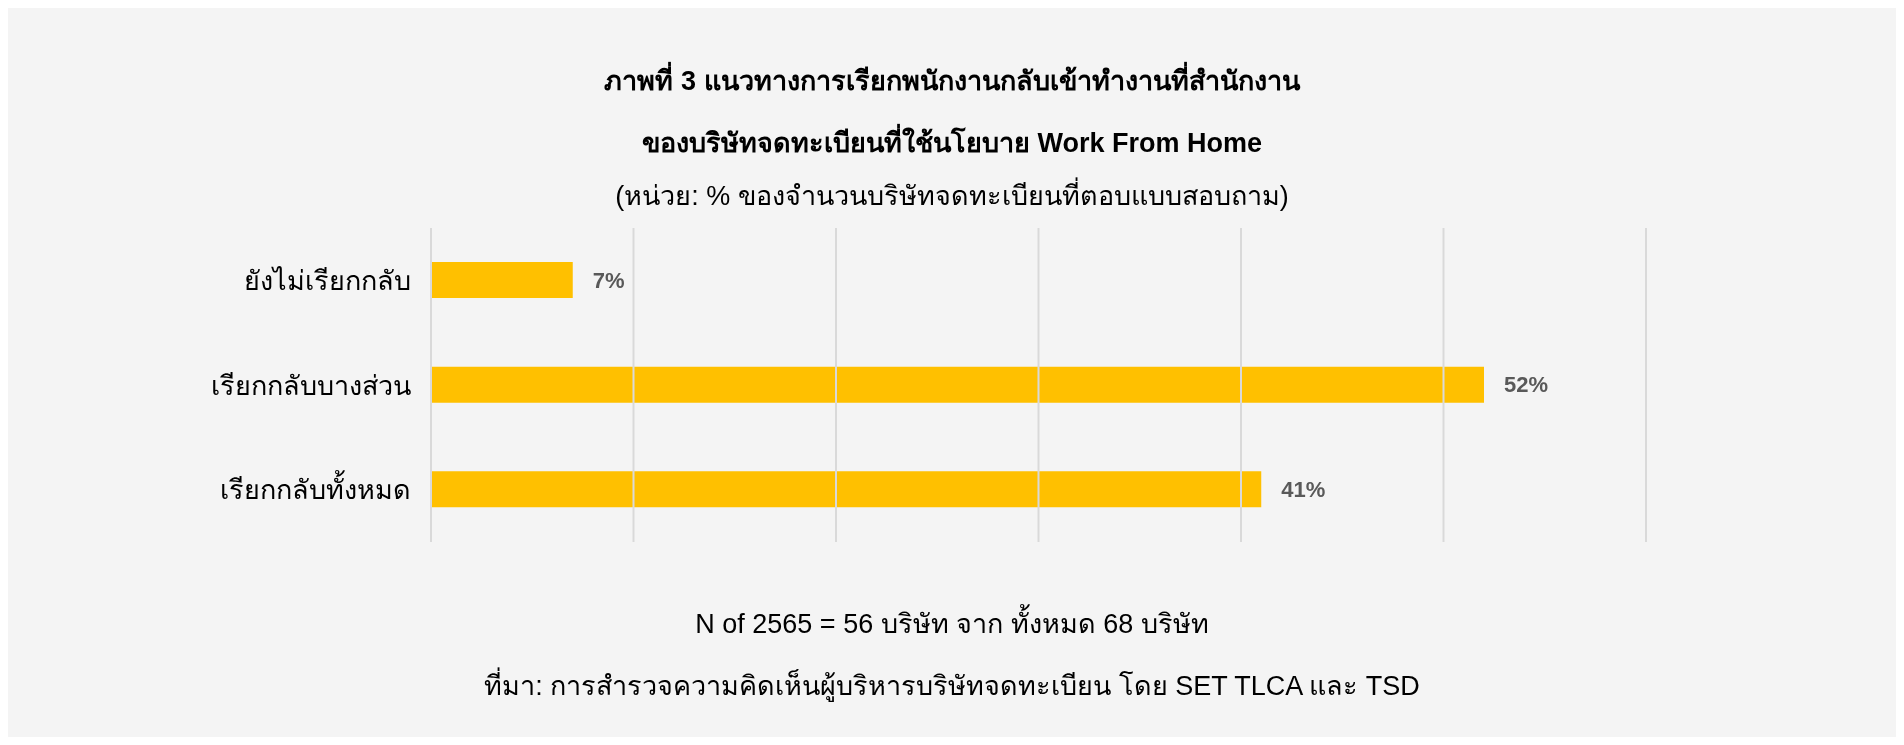  Describe the element at coordinates (311, 385) in the screenshot. I see `y-tick-label: เรียกกลับบางส่วน` at that location.